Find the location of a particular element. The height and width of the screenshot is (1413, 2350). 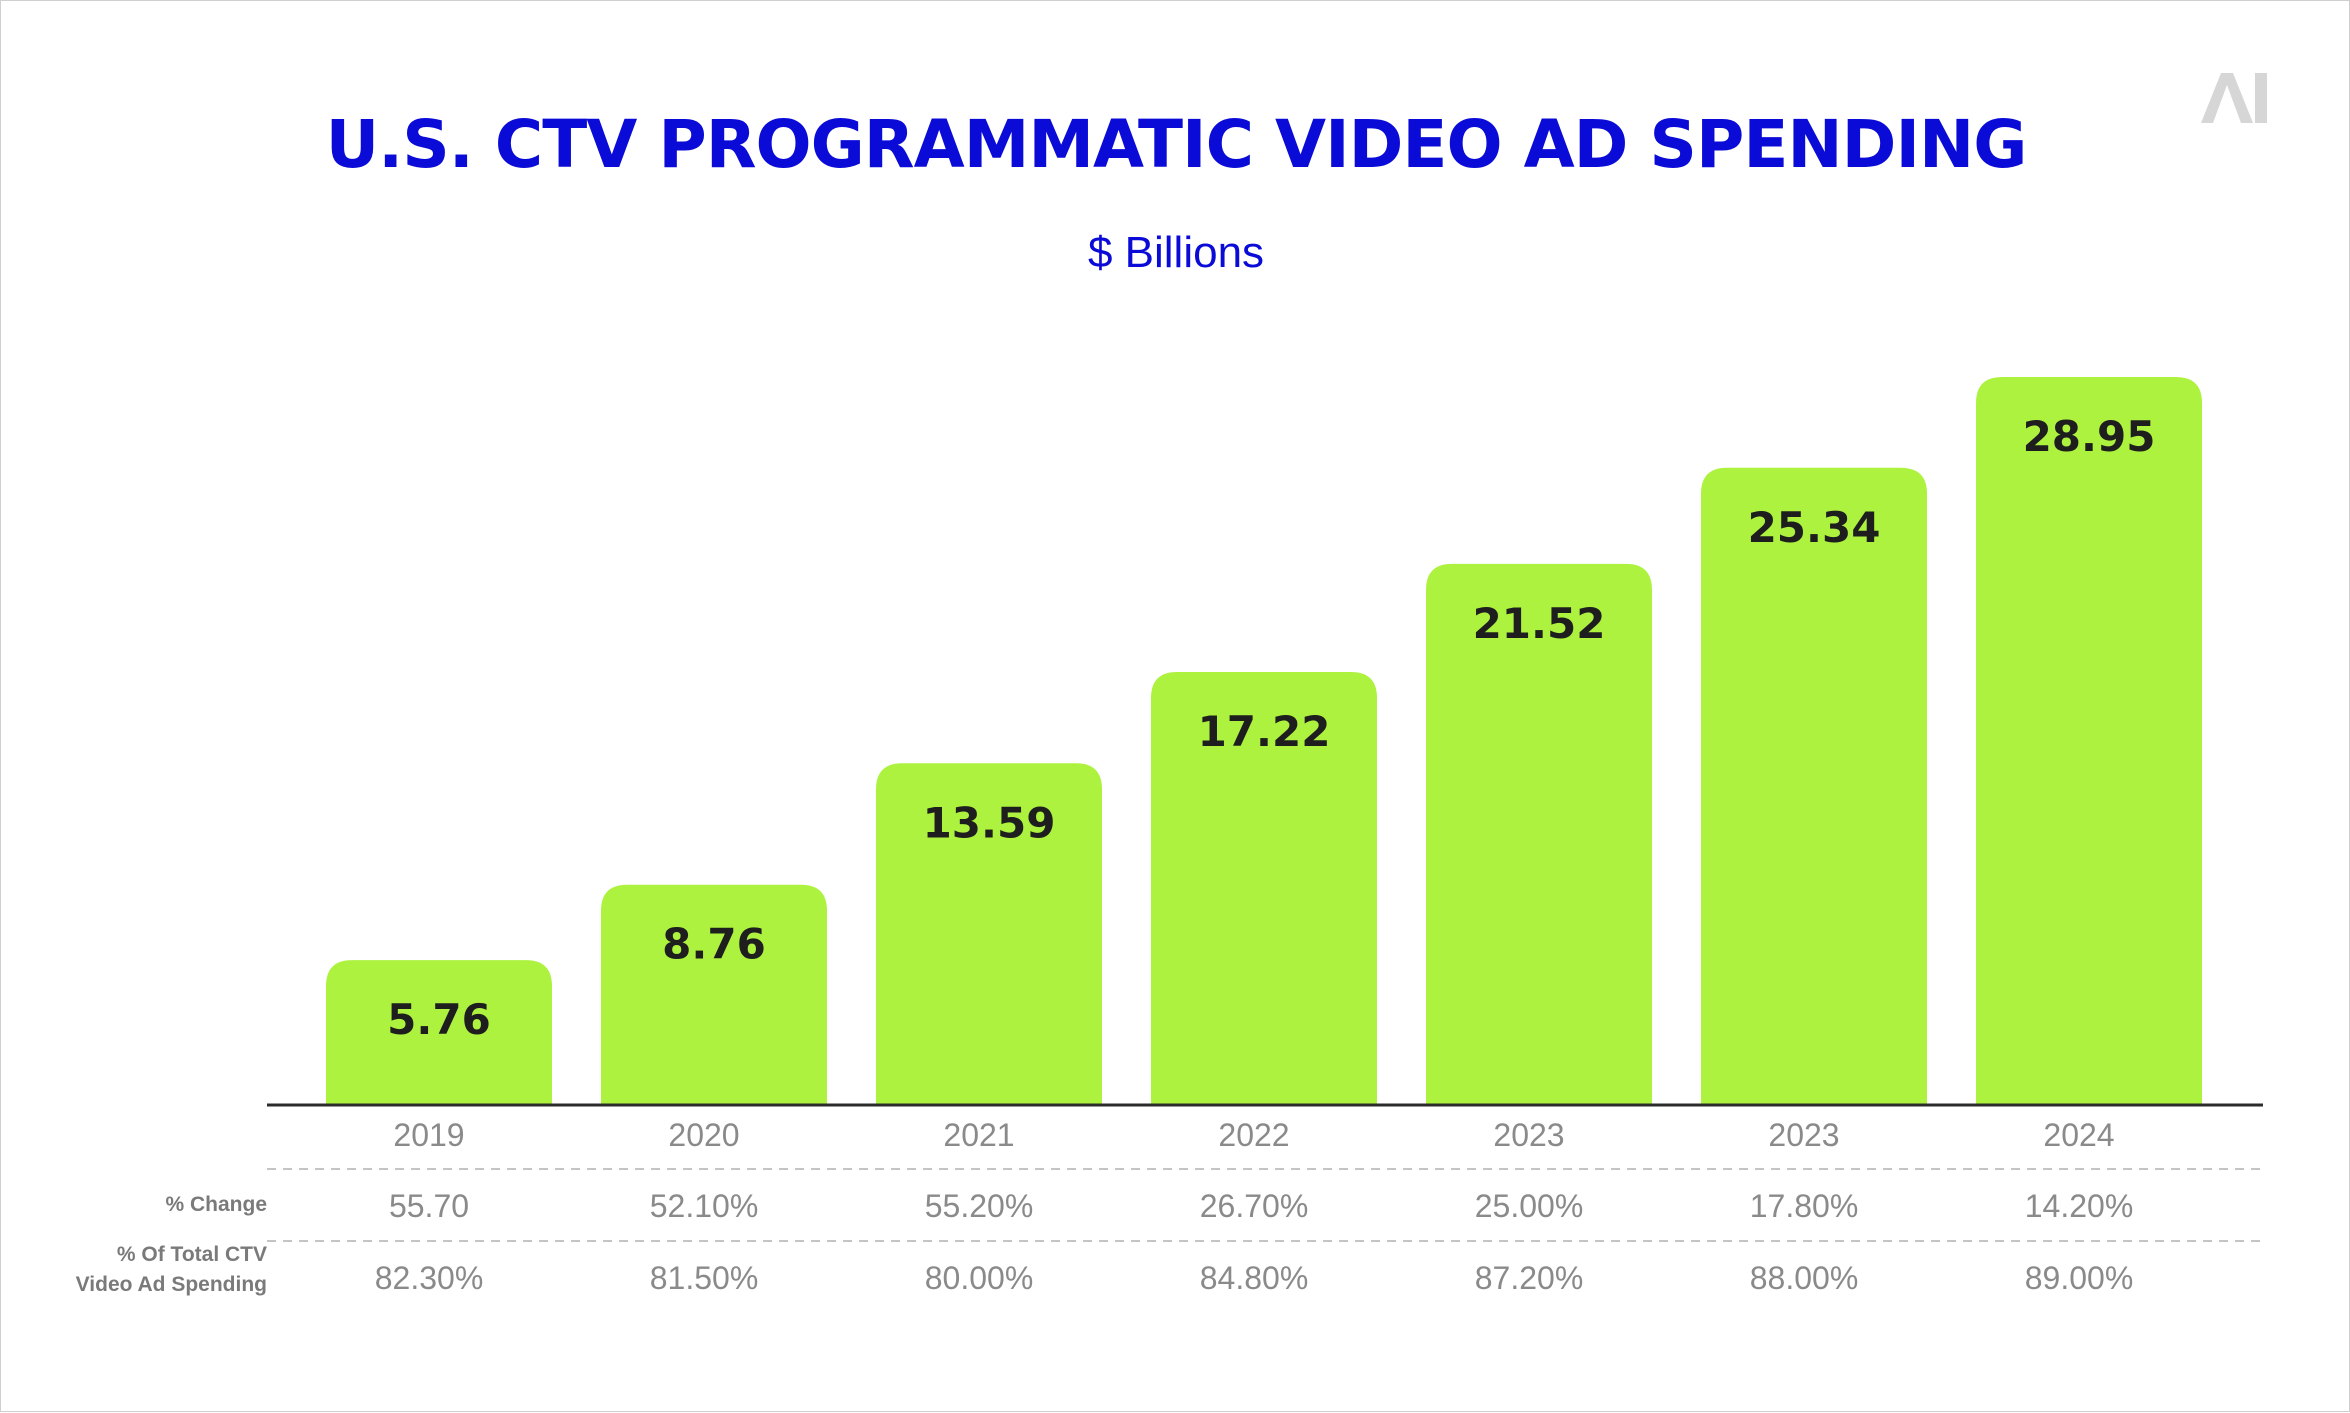

table-cell: 26.70% is located at coordinates (1254, 1206).